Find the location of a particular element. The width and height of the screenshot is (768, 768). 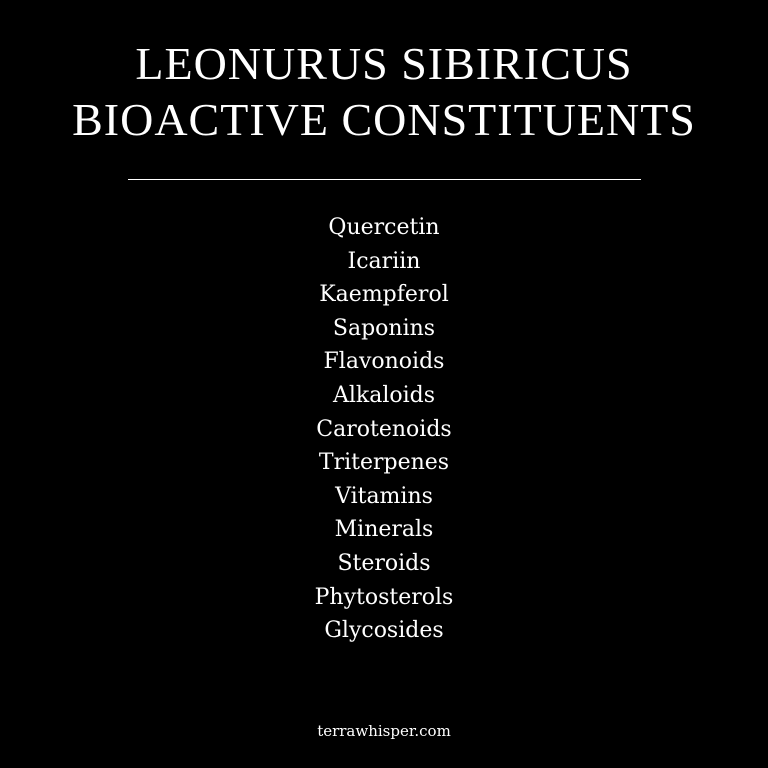

title-divider is located at coordinates (384, 179).